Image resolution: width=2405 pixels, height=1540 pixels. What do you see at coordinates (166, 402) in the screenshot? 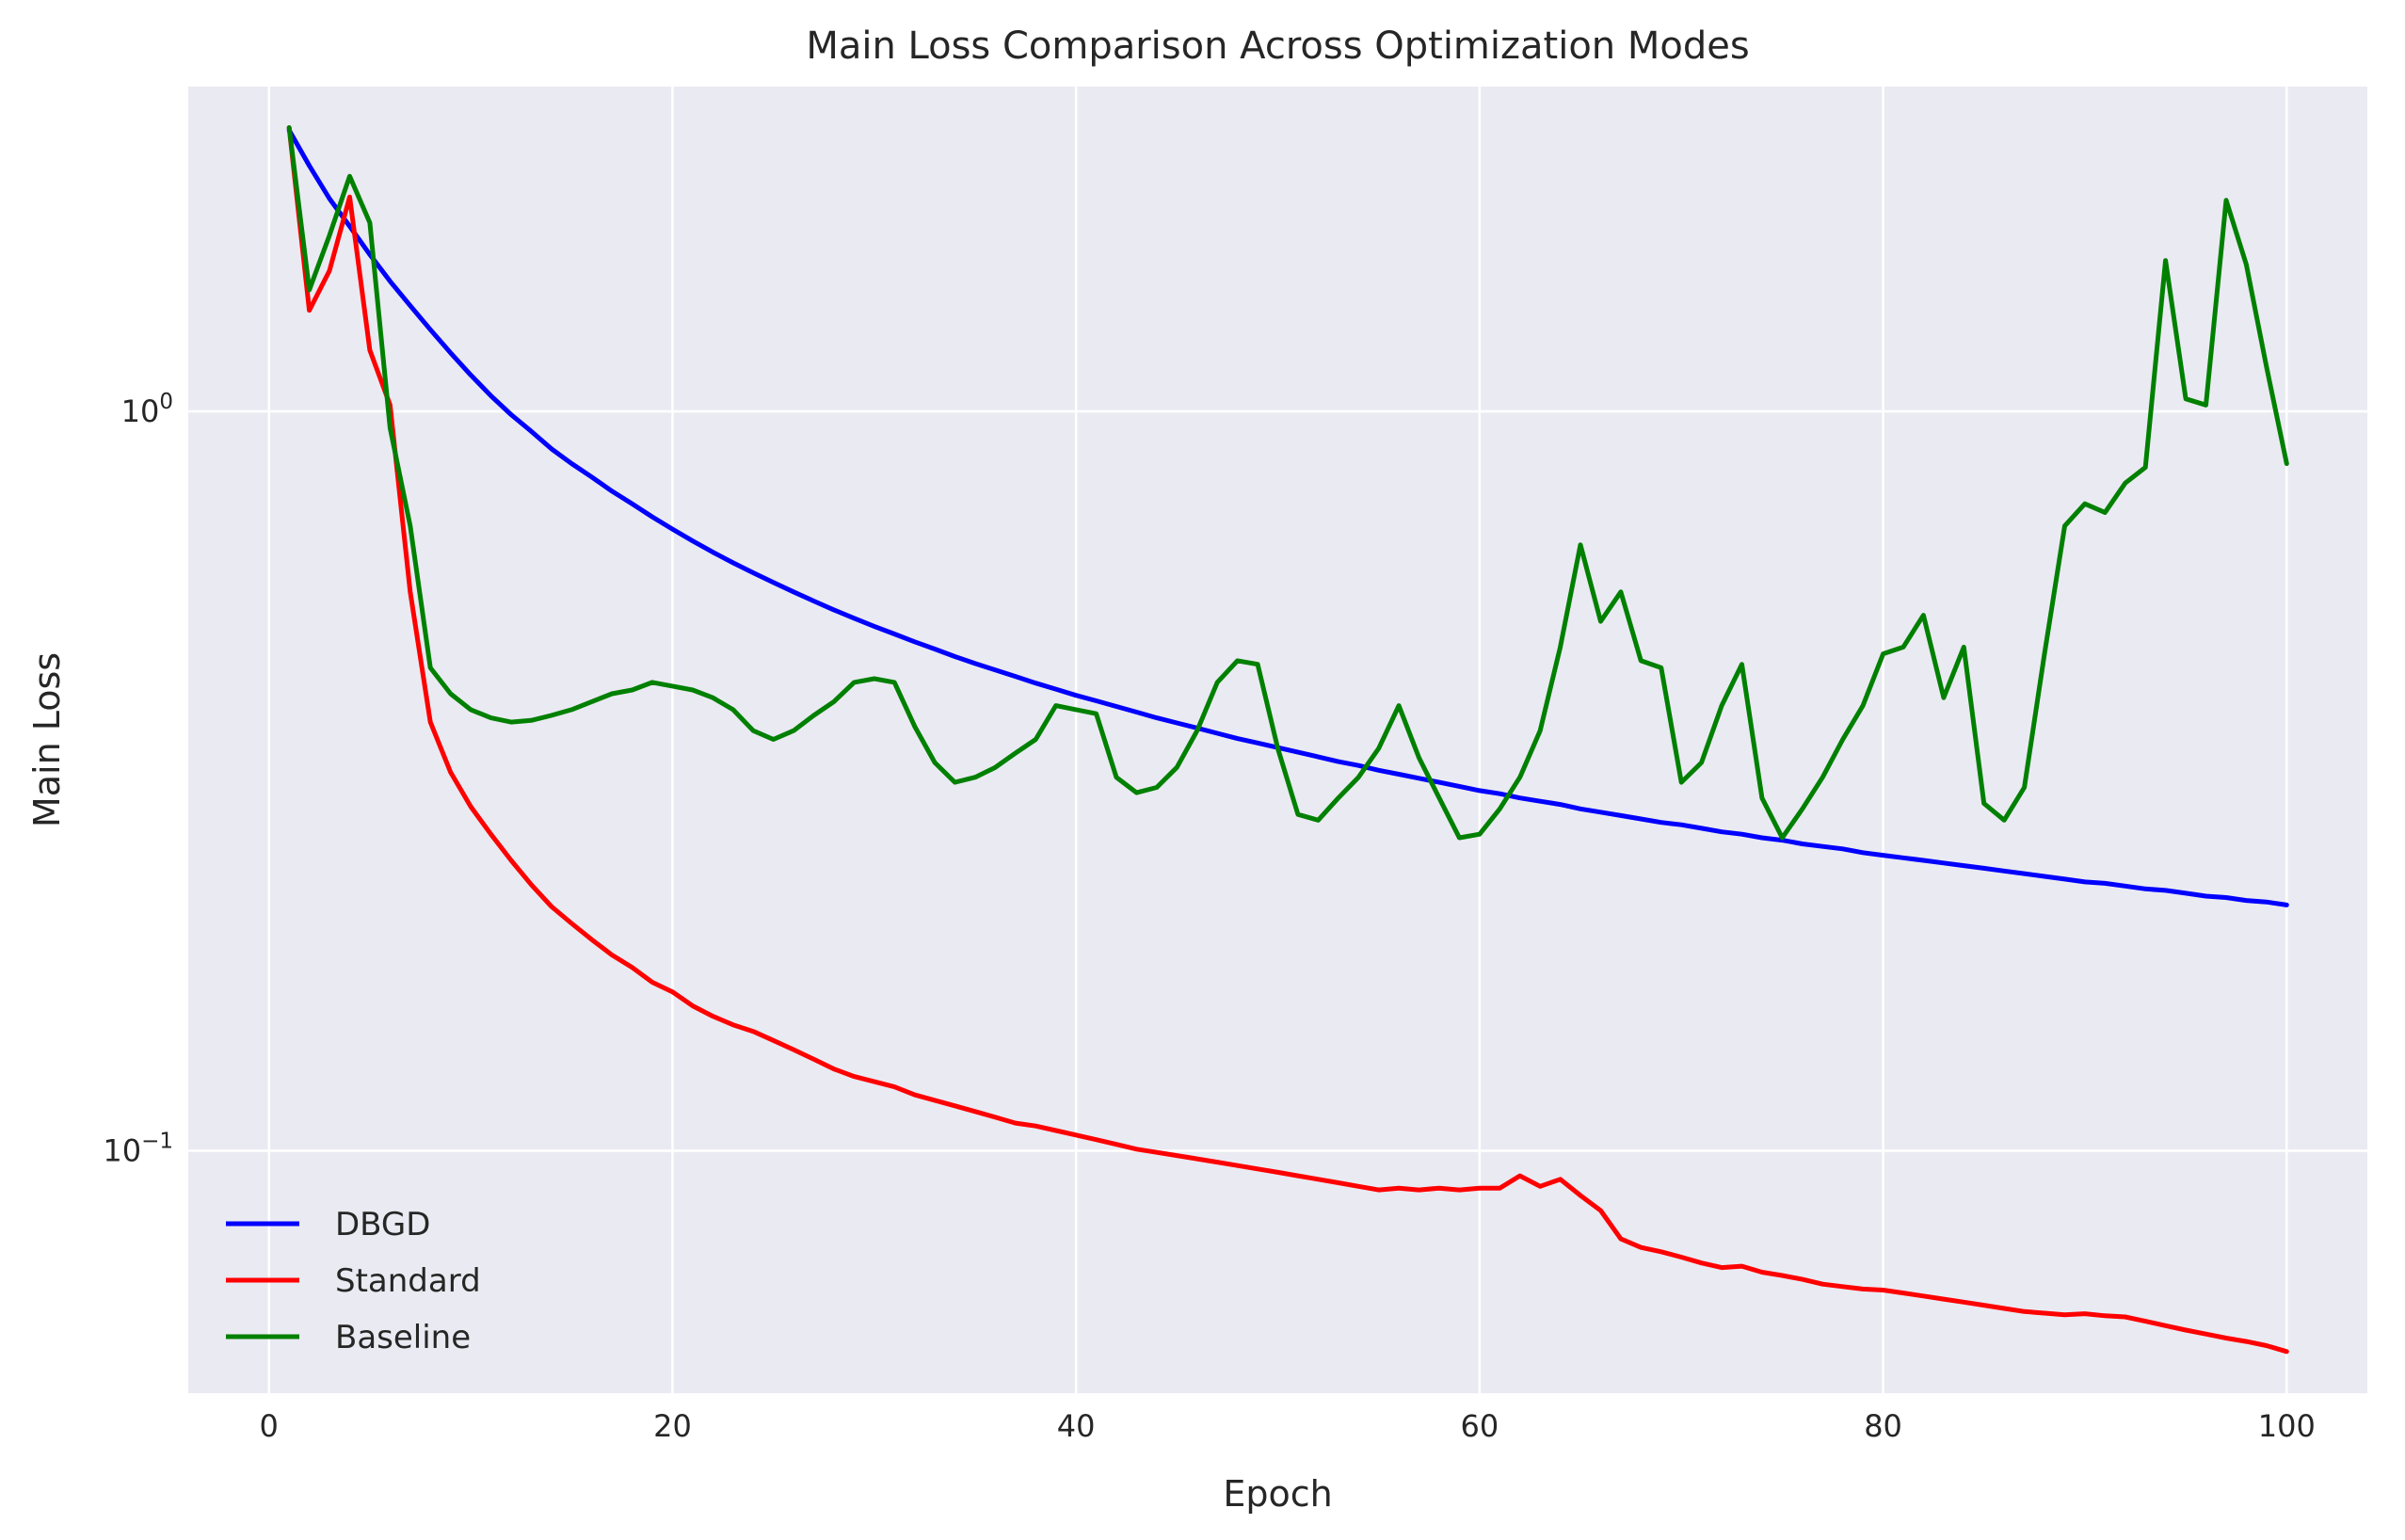
I see `y-tick-exponent: 0` at bounding box center [166, 402].